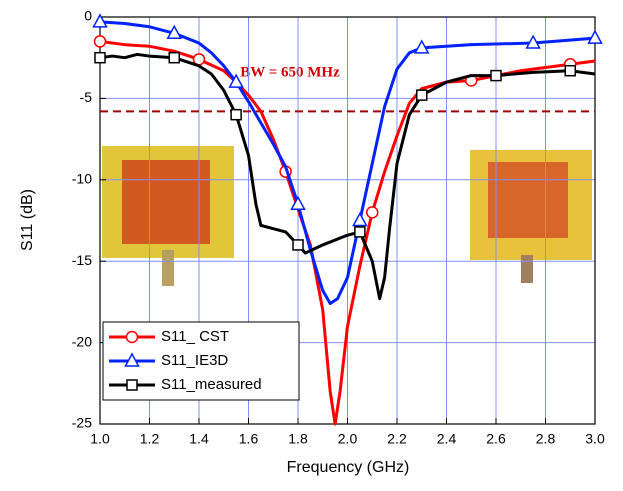 The width and height of the screenshot is (623, 491). I want to click on y-tick-label: 0, so click(88, 16).